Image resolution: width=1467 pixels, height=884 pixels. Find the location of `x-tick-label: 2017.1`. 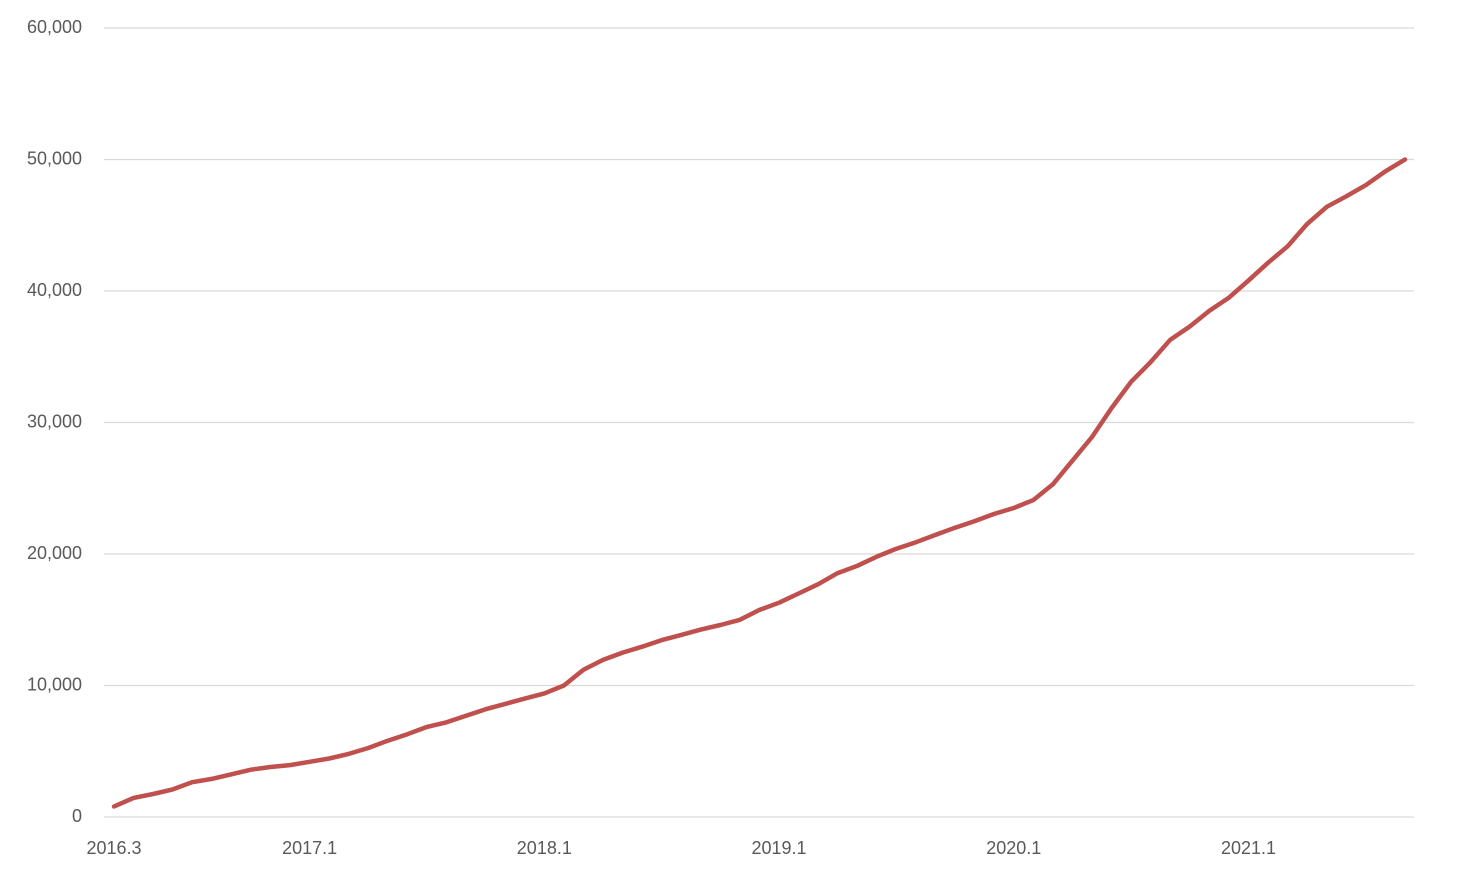

x-tick-label: 2017.1 is located at coordinates (309, 848).